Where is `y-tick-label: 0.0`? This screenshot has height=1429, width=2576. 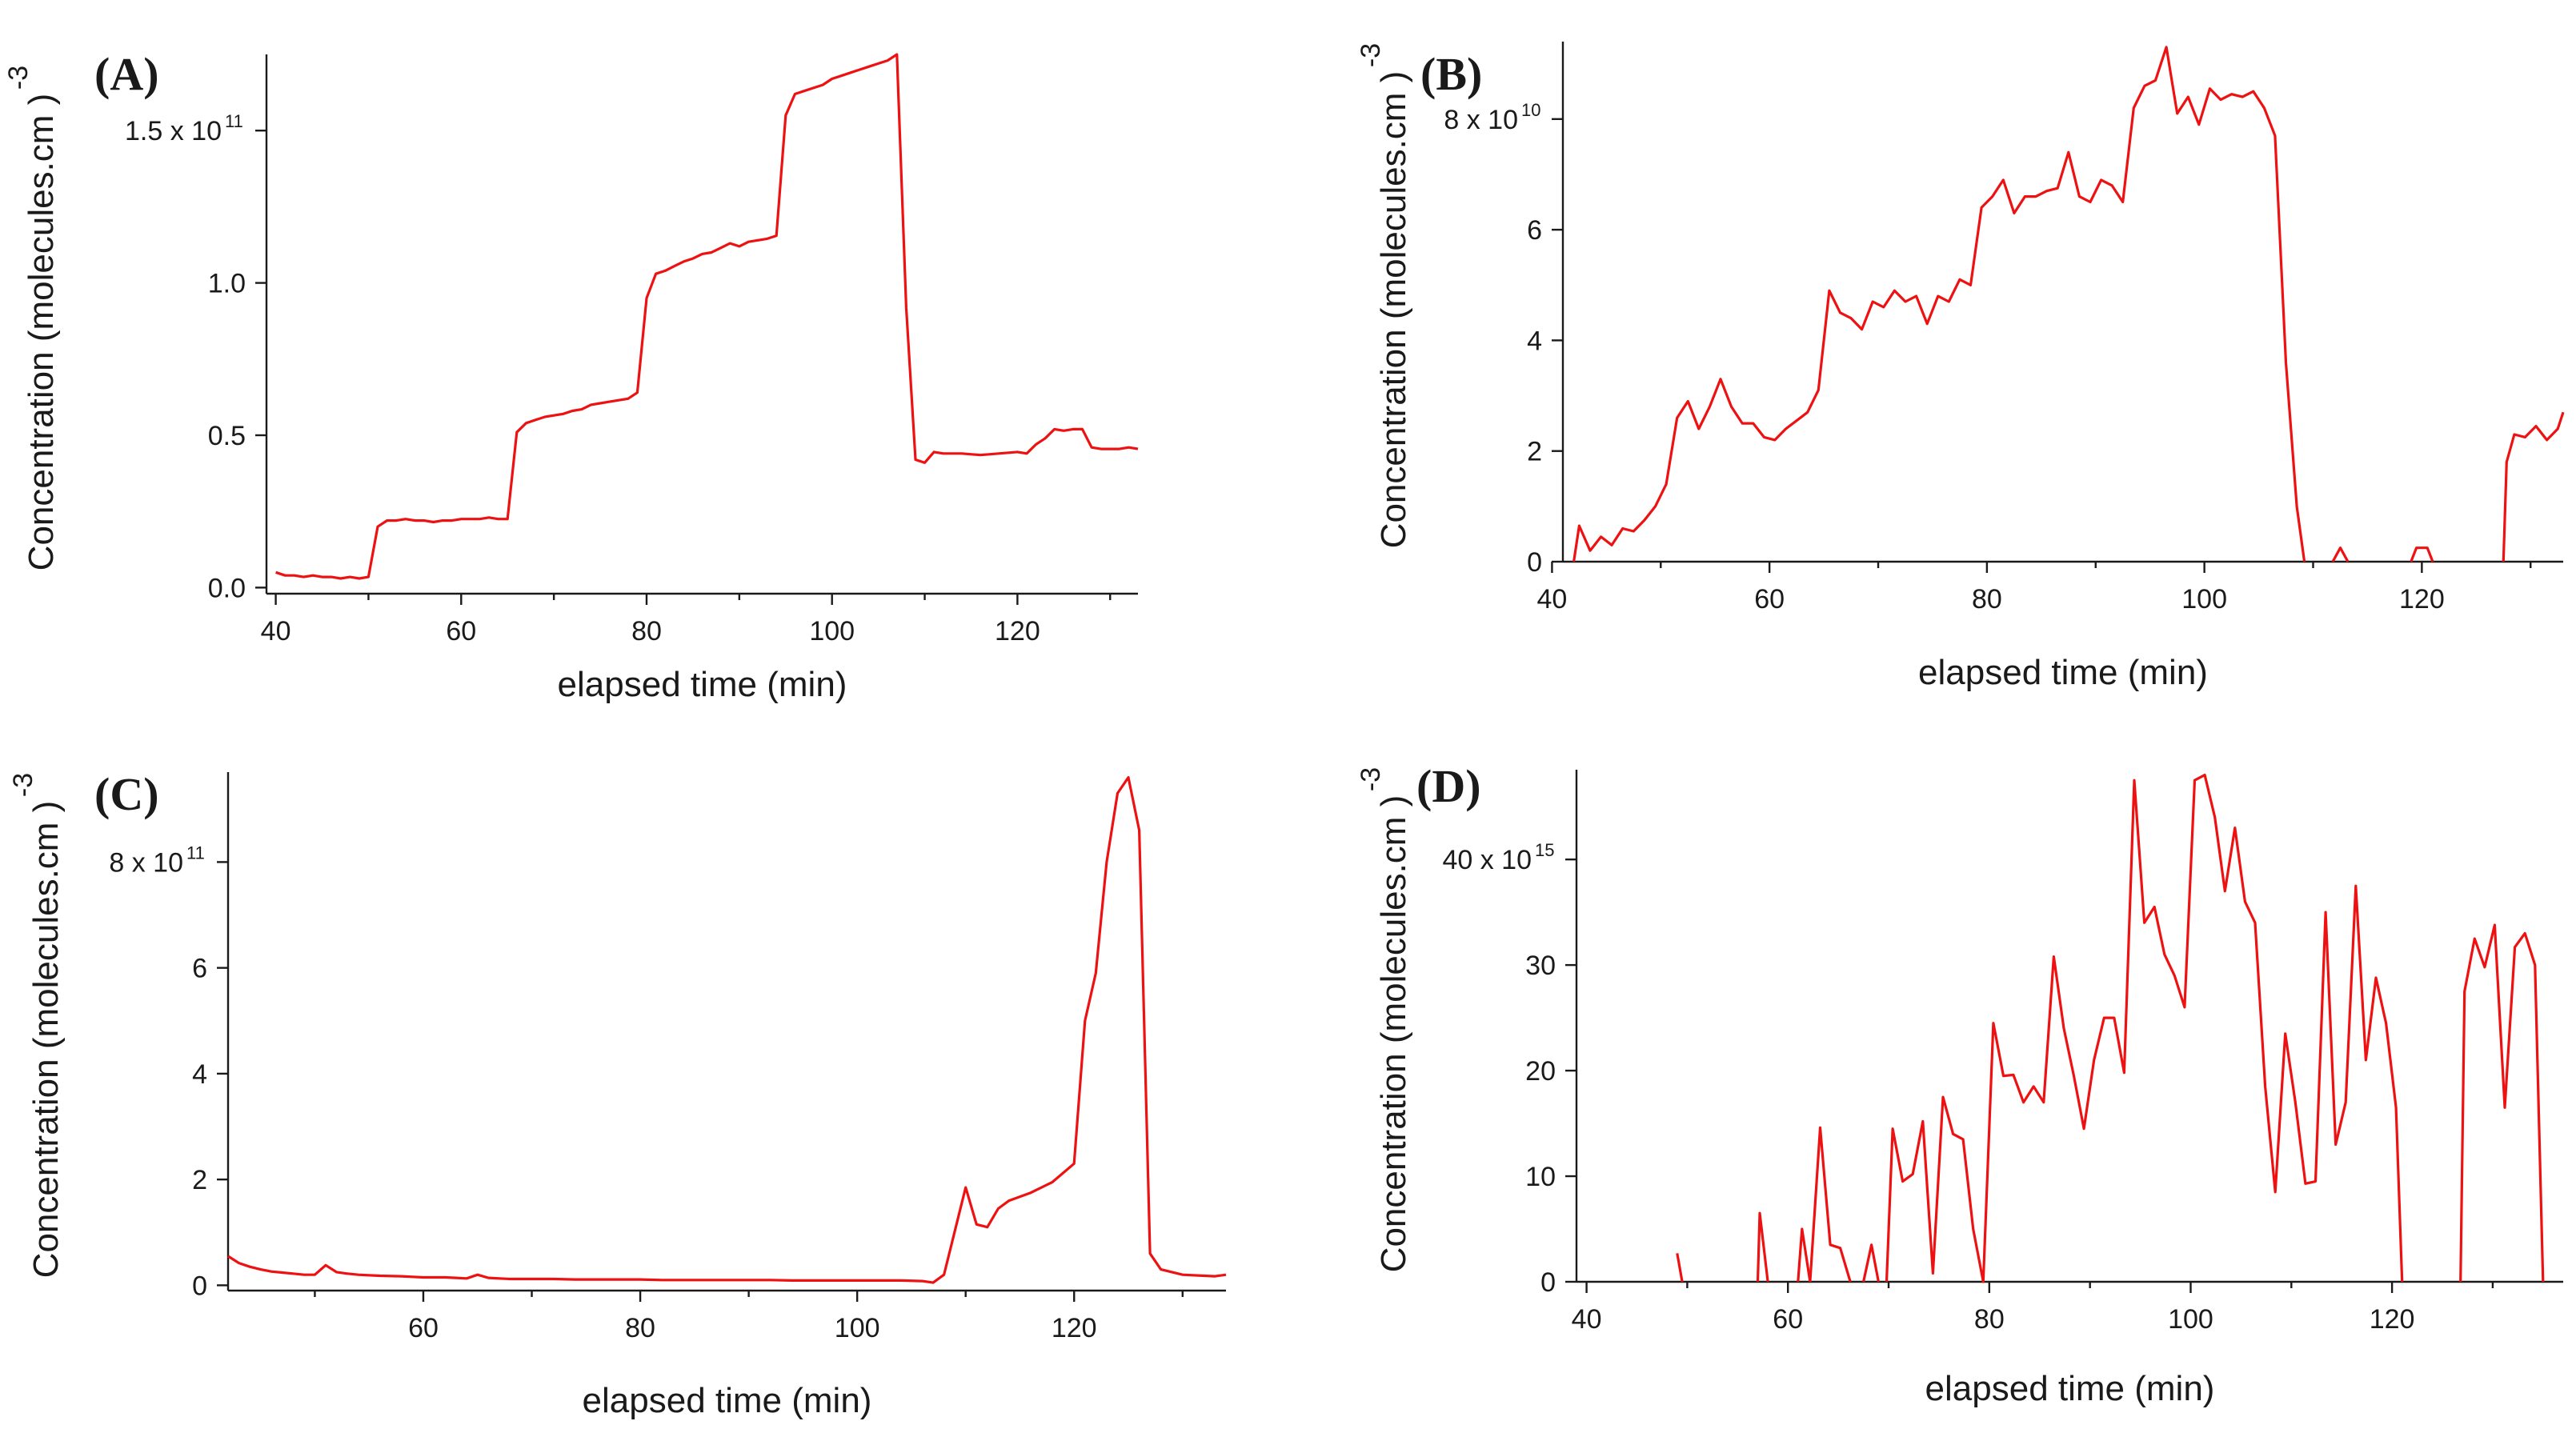
y-tick-label: 0.0 is located at coordinates (227, 588).